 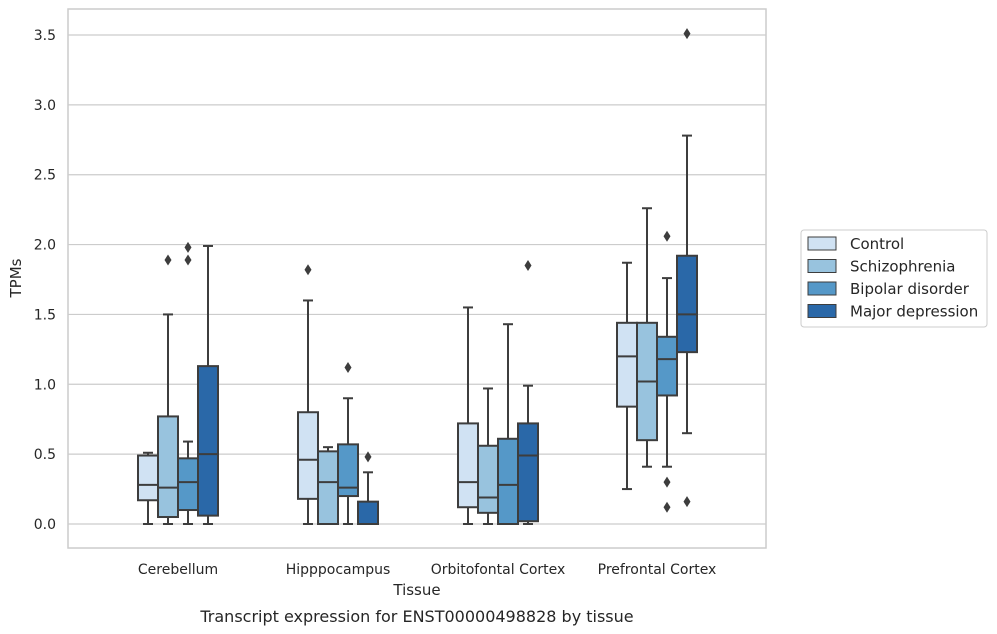 What do you see at coordinates (45, 246) in the screenshot?
I see `y-tick-label-4: 2.0` at bounding box center [45, 246].